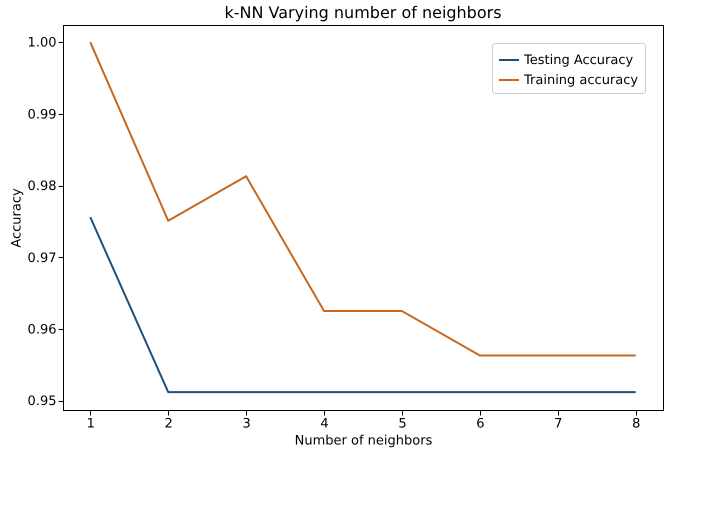  What do you see at coordinates (402, 424) in the screenshot?
I see `x-tick-label: 5` at bounding box center [402, 424].